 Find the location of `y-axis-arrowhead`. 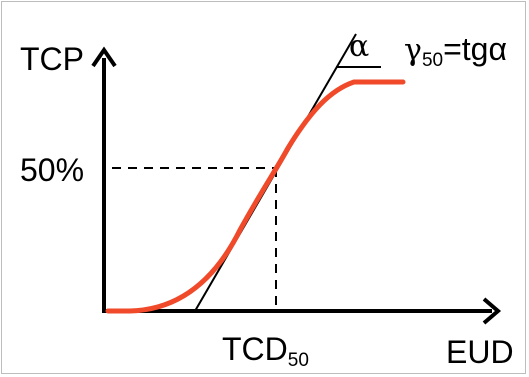

y-axis-arrowhead is located at coordinates (104, 57).